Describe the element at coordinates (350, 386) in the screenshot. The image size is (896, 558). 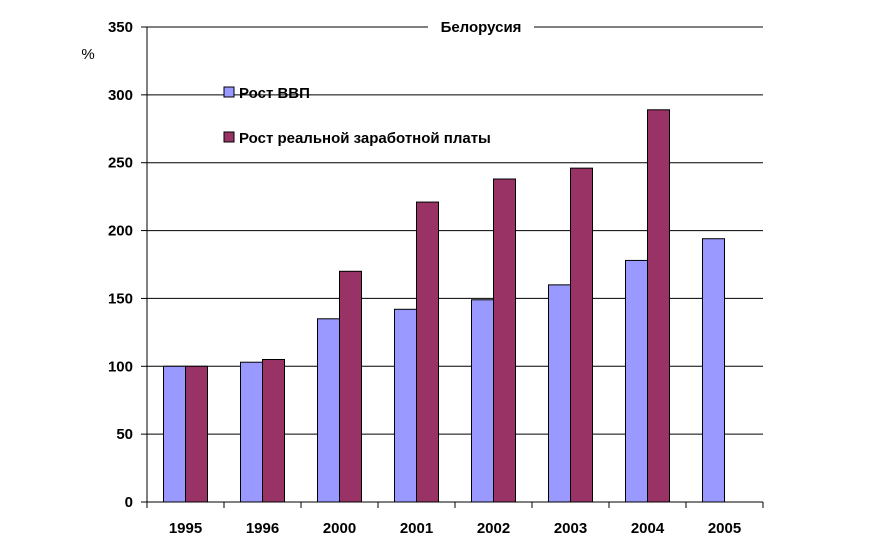
I see `bar-wage-2000` at that location.